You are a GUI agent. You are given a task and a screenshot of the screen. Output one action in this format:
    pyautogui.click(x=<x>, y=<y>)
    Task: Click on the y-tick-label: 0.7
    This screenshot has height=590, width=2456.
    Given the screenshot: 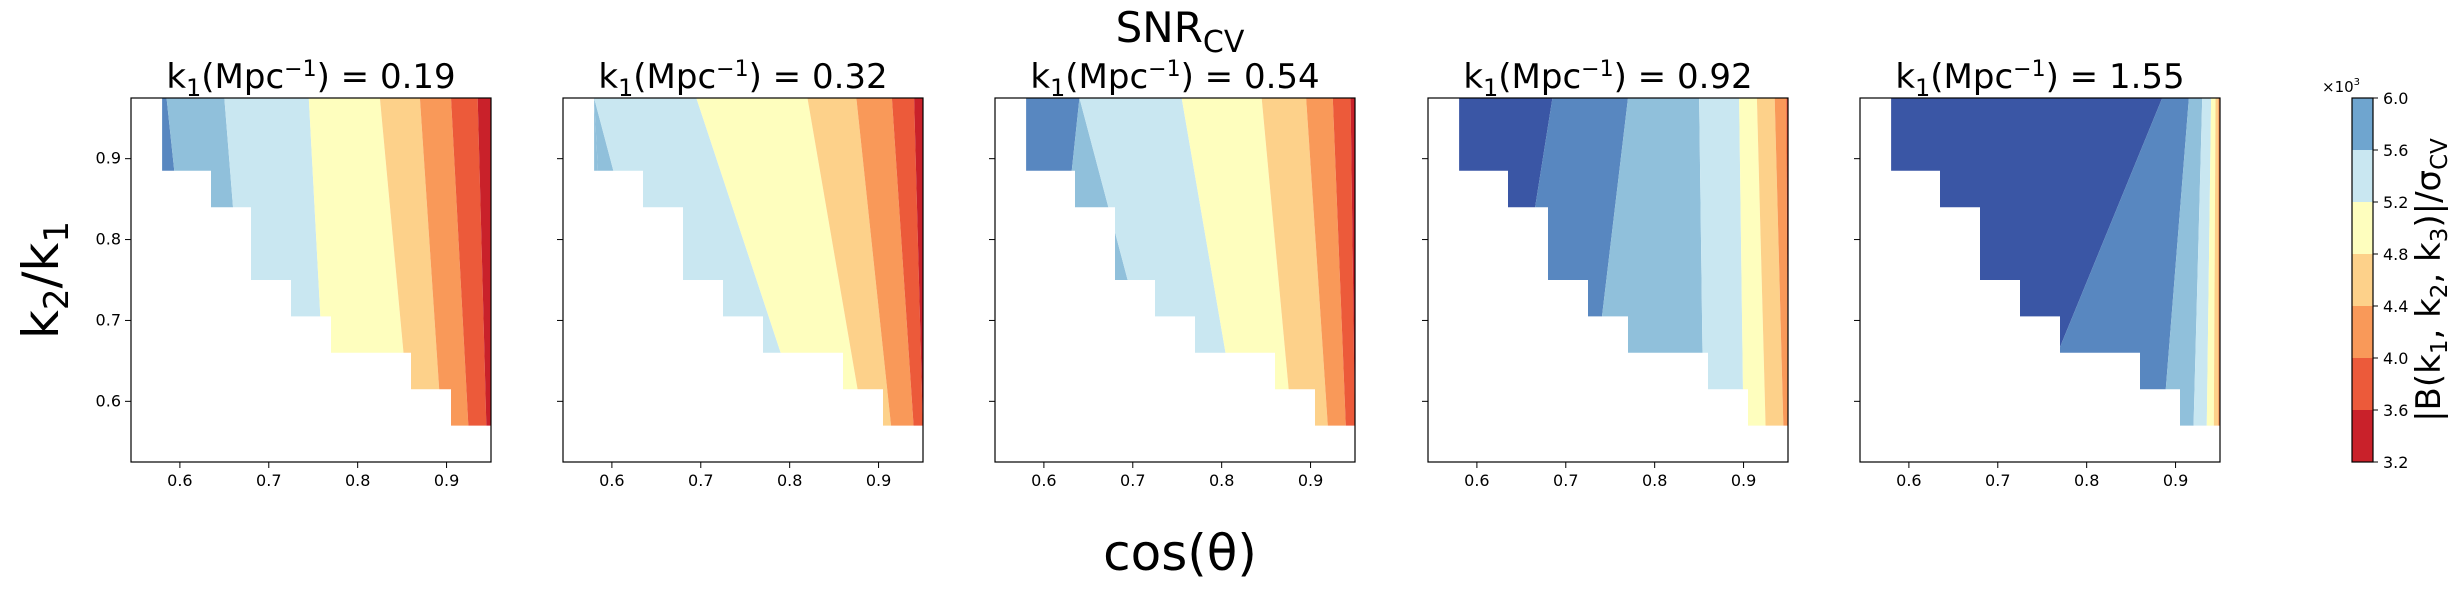 What is the action you would take?
    pyautogui.click(x=108, y=319)
    